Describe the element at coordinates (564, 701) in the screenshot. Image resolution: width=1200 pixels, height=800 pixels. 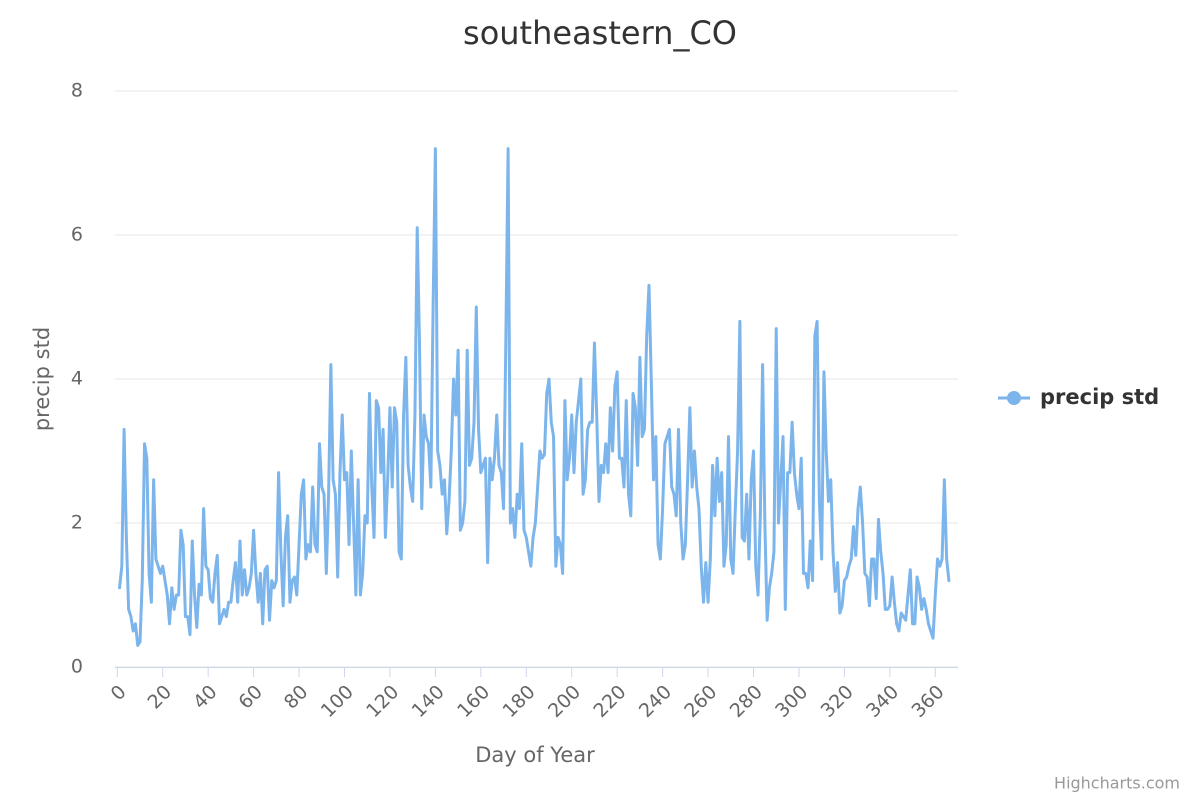
I see `x-tick-label: 200` at that location.